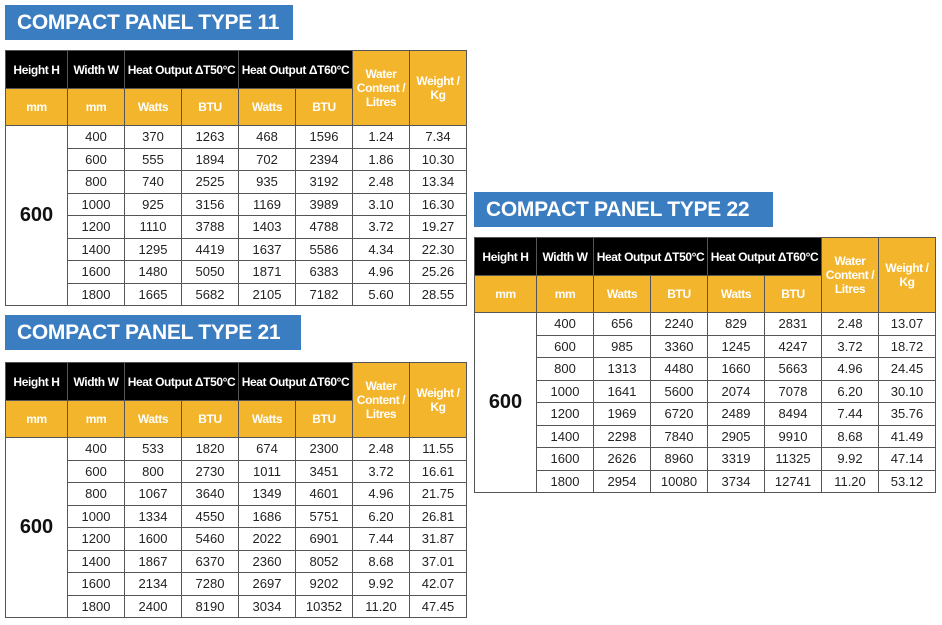  What do you see at coordinates (622, 436) in the screenshot?
I see `cell-watts-50: 2298` at bounding box center [622, 436].